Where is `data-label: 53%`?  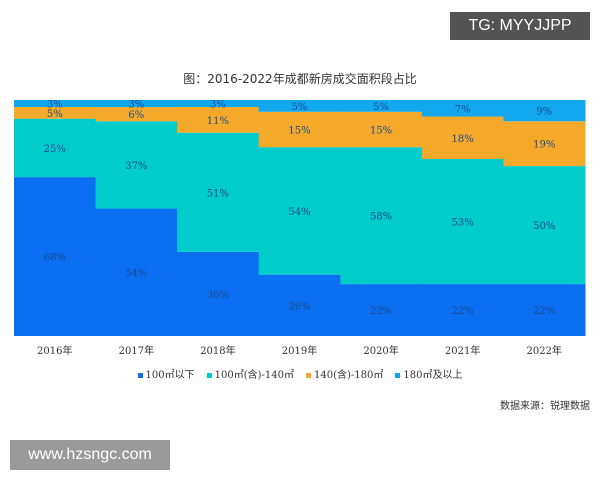 data-label: 53% is located at coordinates (463, 223).